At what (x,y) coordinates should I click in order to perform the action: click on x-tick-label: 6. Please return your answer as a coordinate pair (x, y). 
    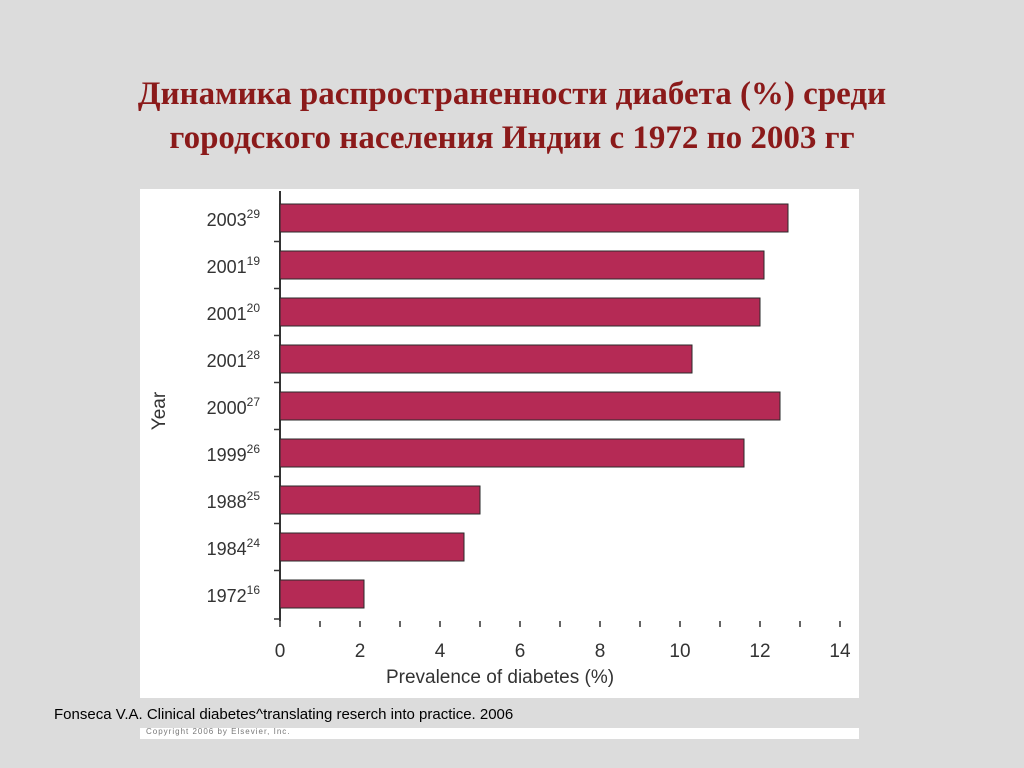
    Looking at the image, I should click on (520, 651).